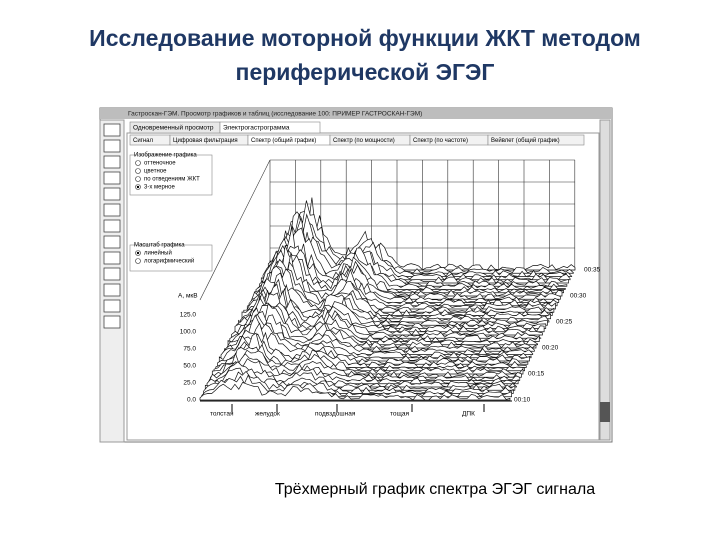 The image size is (720, 545). Describe the element at coordinates (173, 128) in the screenshot. I see `tab-label: Одновременный просмотр` at that location.